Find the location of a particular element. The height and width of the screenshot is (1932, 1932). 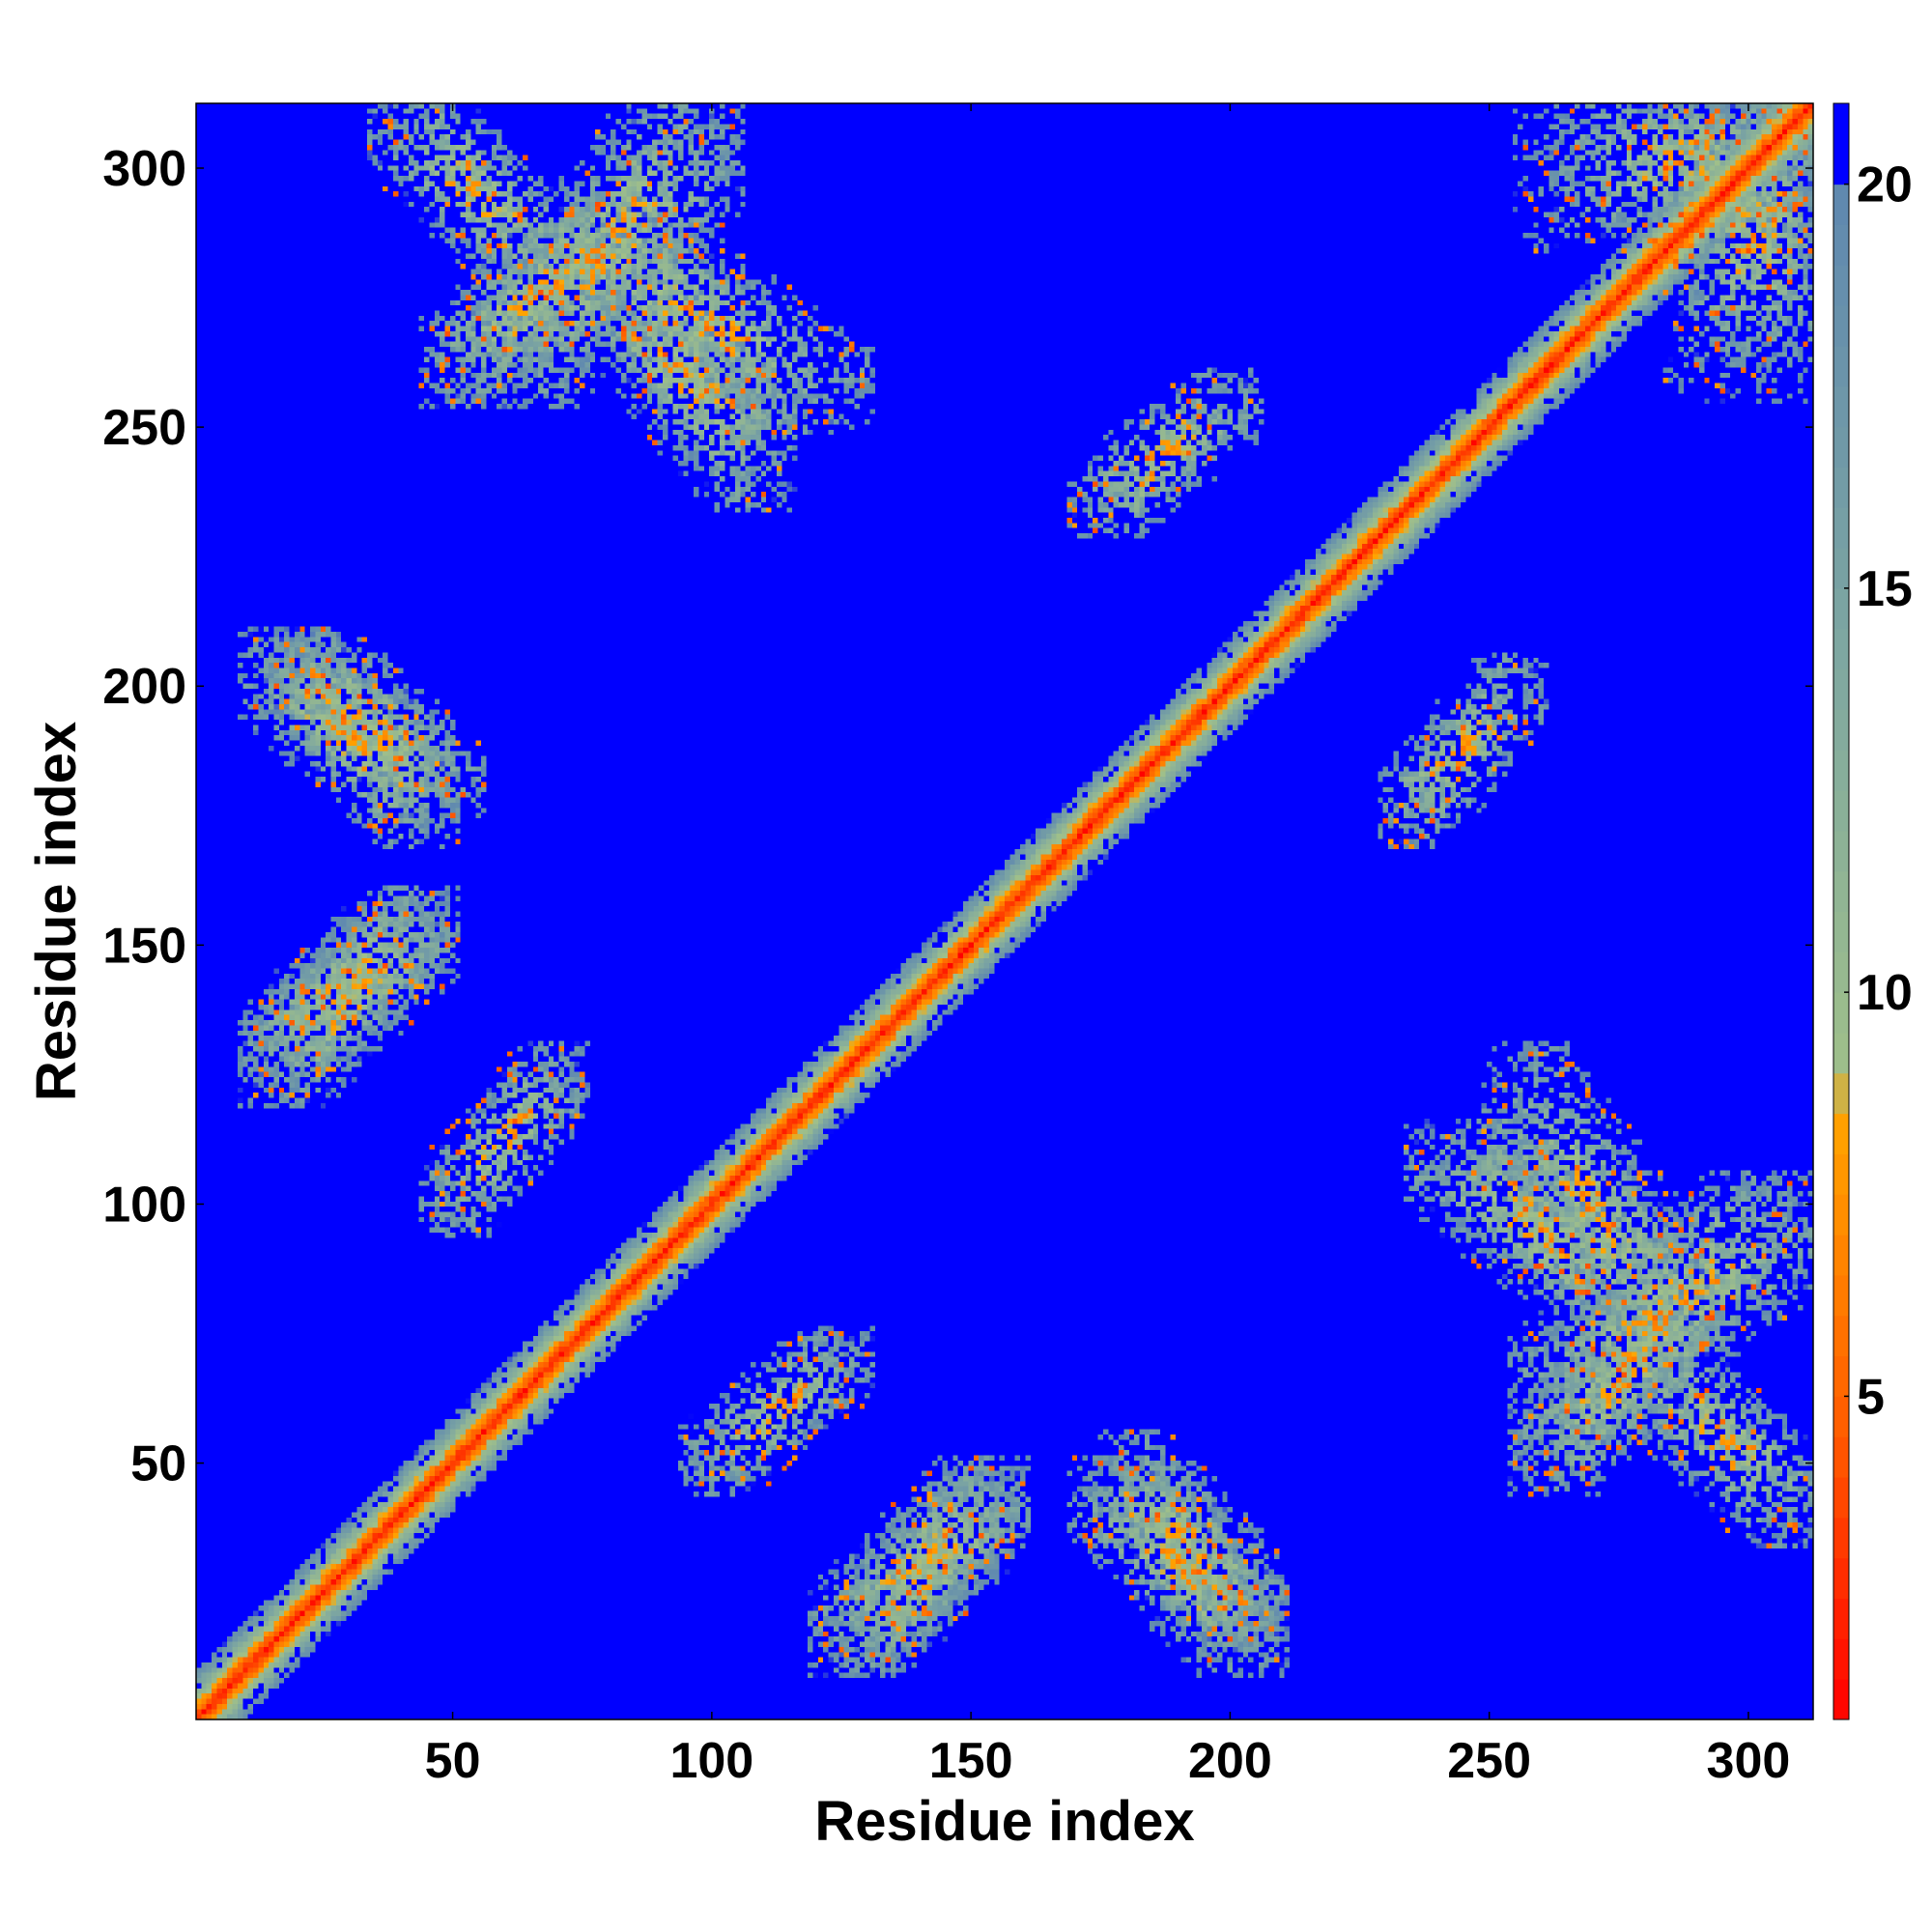

x-tick-label: 250 is located at coordinates (1489, 1761).